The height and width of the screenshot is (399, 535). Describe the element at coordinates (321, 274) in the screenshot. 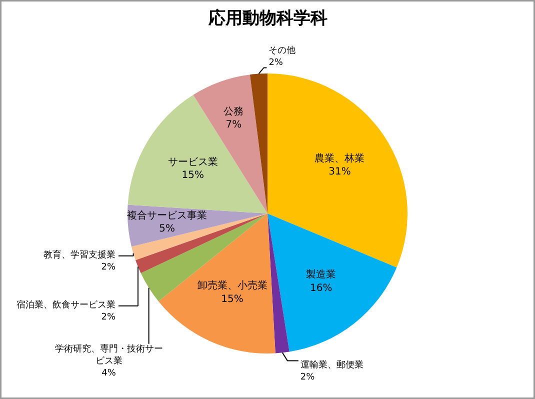

I see `slice-label: 製造業` at that location.